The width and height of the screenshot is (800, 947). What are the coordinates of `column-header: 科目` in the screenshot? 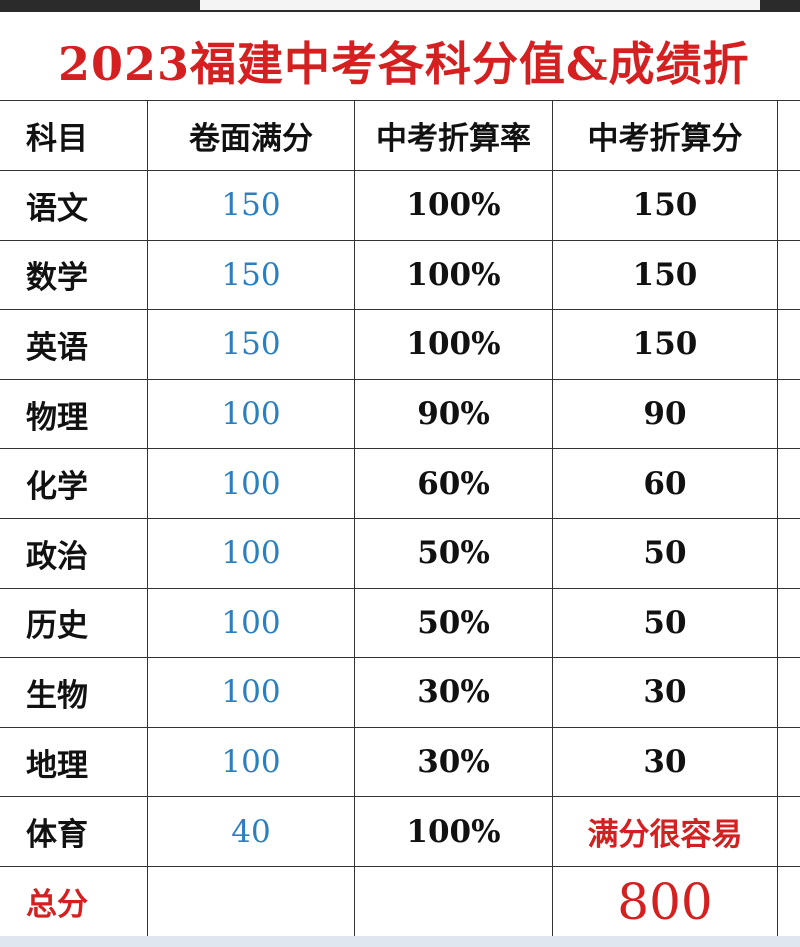 It's located at (74, 136).